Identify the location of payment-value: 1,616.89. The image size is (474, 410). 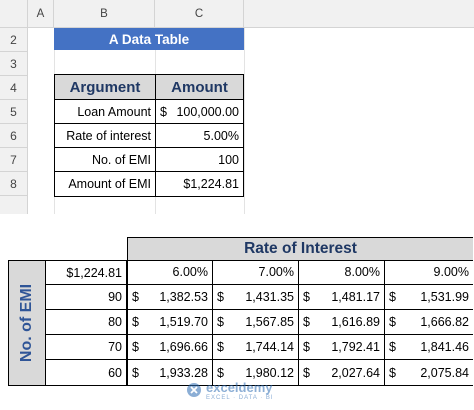
(355, 322).